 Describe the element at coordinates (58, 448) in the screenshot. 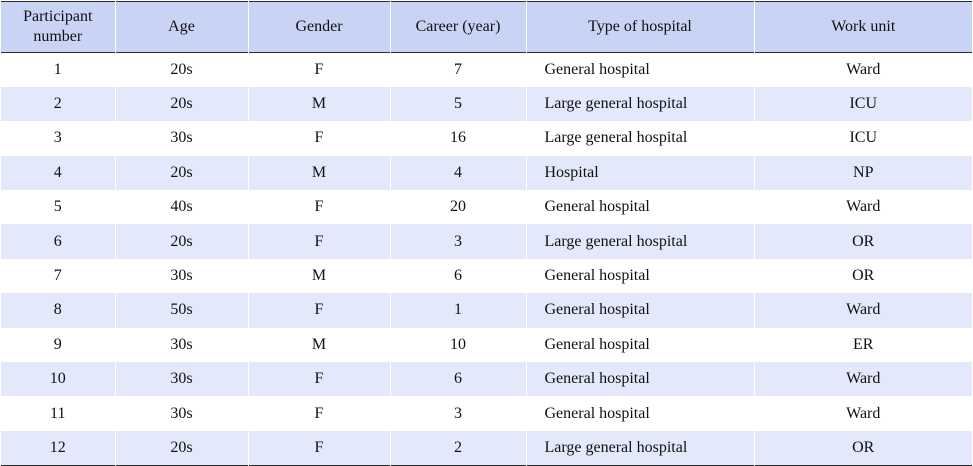

I see `cell-participant-number: 12` at that location.